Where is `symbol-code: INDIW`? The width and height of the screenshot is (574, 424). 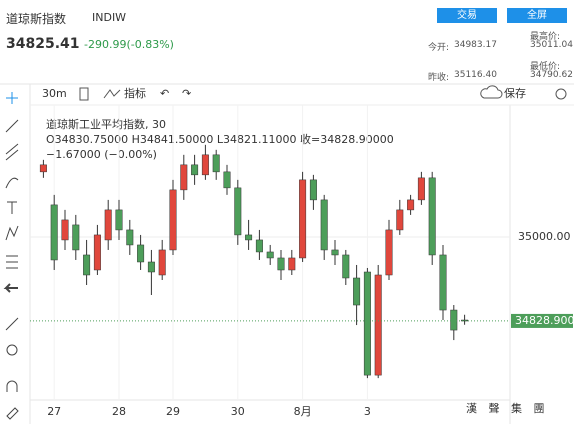 symbol-code: INDIW is located at coordinates (109, 17).